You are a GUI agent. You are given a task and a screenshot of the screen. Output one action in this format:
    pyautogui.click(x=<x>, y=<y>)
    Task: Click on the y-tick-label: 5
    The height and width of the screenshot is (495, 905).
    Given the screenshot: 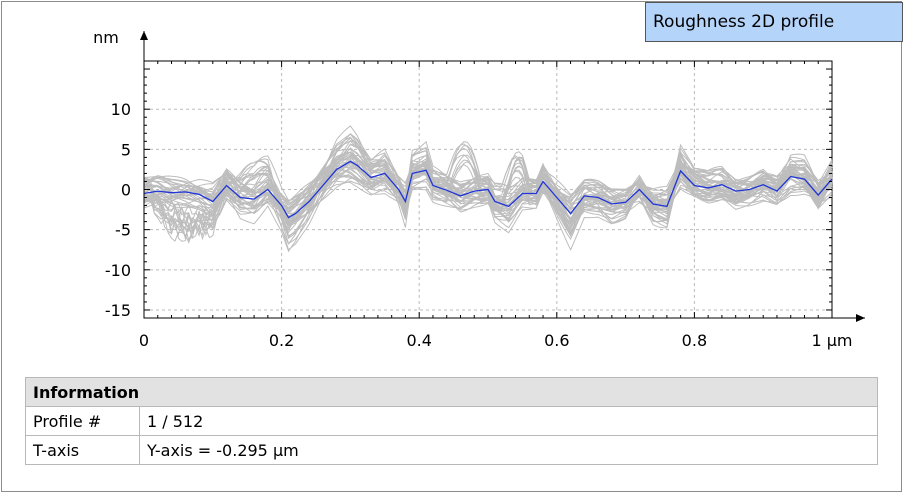 What is the action you would take?
    pyautogui.click(x=126, y=149)
    